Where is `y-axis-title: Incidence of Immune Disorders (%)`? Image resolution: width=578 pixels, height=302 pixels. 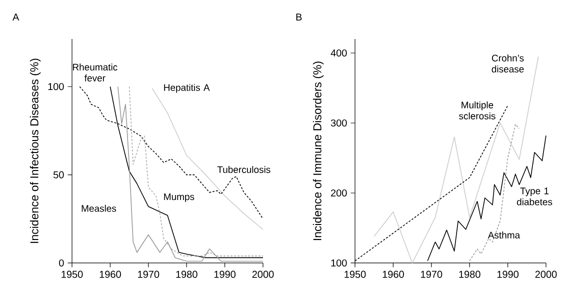 y-axis-title: Incidence of Immune Disorders (%) is located at coordinates (318, 151).